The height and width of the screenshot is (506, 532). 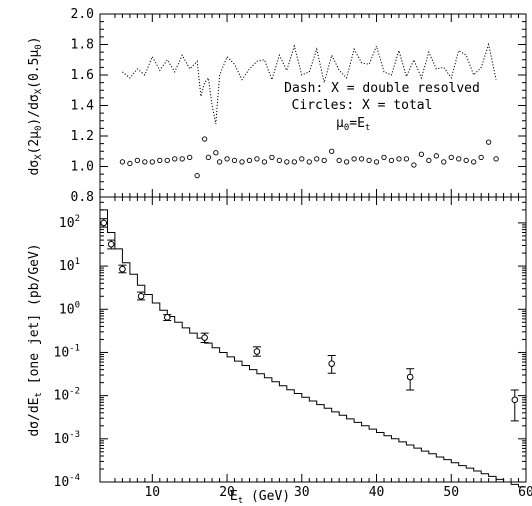 What do you see at coordinates (302, 492) in the screenshot?
I see `bottom-x-tick-label: 30` at bounding box center [302, 492].